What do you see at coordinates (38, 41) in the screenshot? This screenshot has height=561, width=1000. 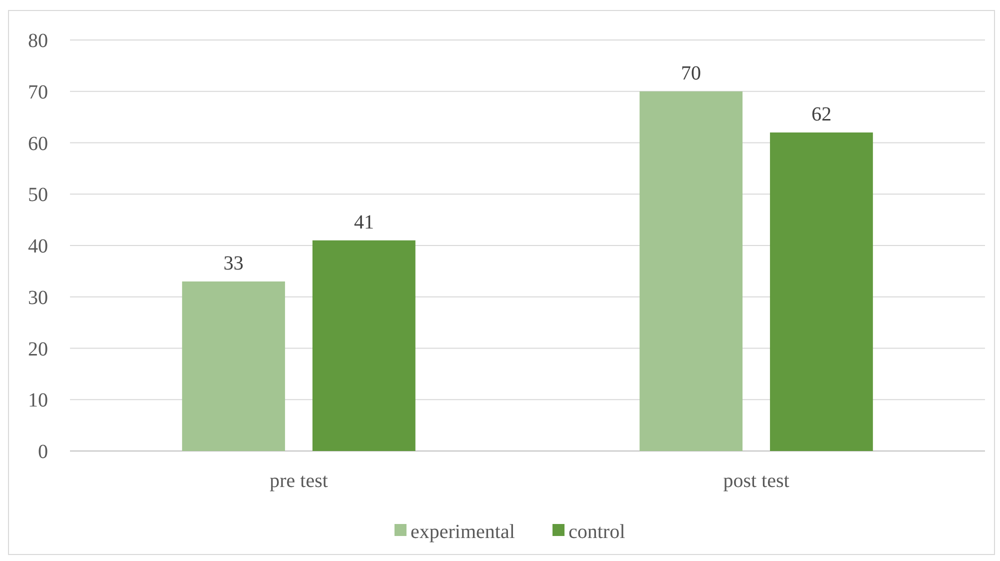 I see `y-tick-label: 80` at bounding box center [38, 41].